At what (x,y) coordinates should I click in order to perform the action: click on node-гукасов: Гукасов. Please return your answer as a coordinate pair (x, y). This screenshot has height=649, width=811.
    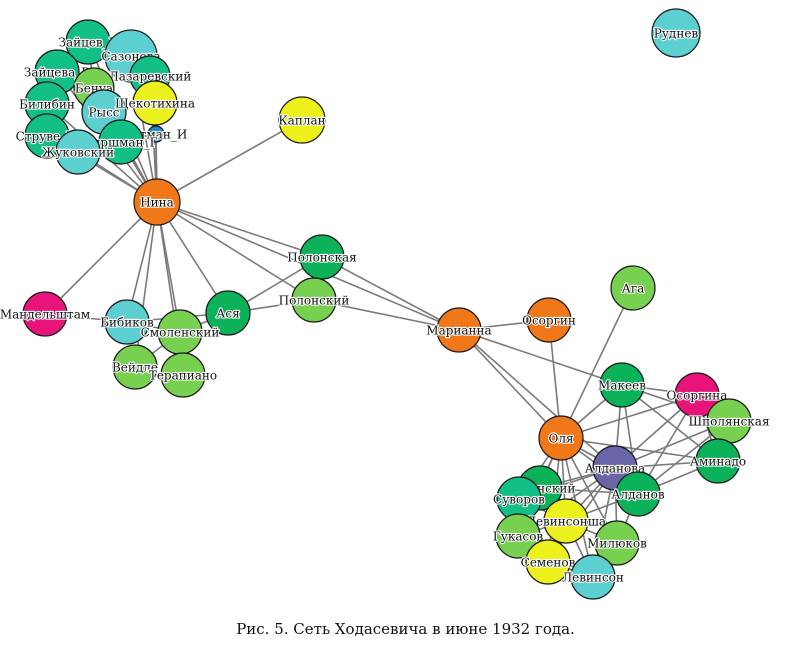
    Looking at the image, I should click on (518, 536).